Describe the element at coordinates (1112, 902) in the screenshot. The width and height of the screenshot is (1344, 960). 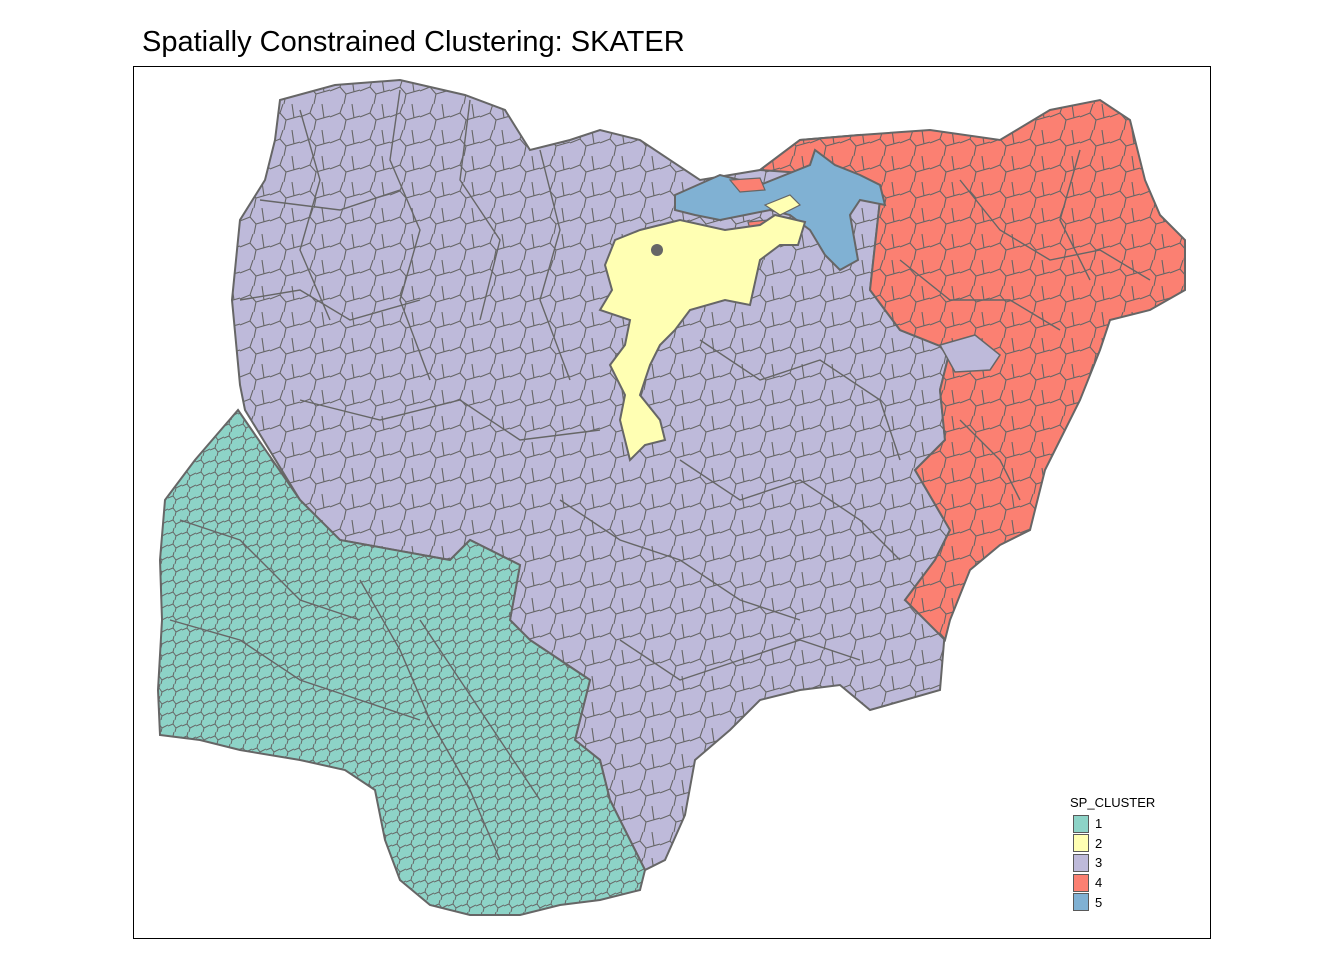
I see `legend-item-5: 5` at that location.